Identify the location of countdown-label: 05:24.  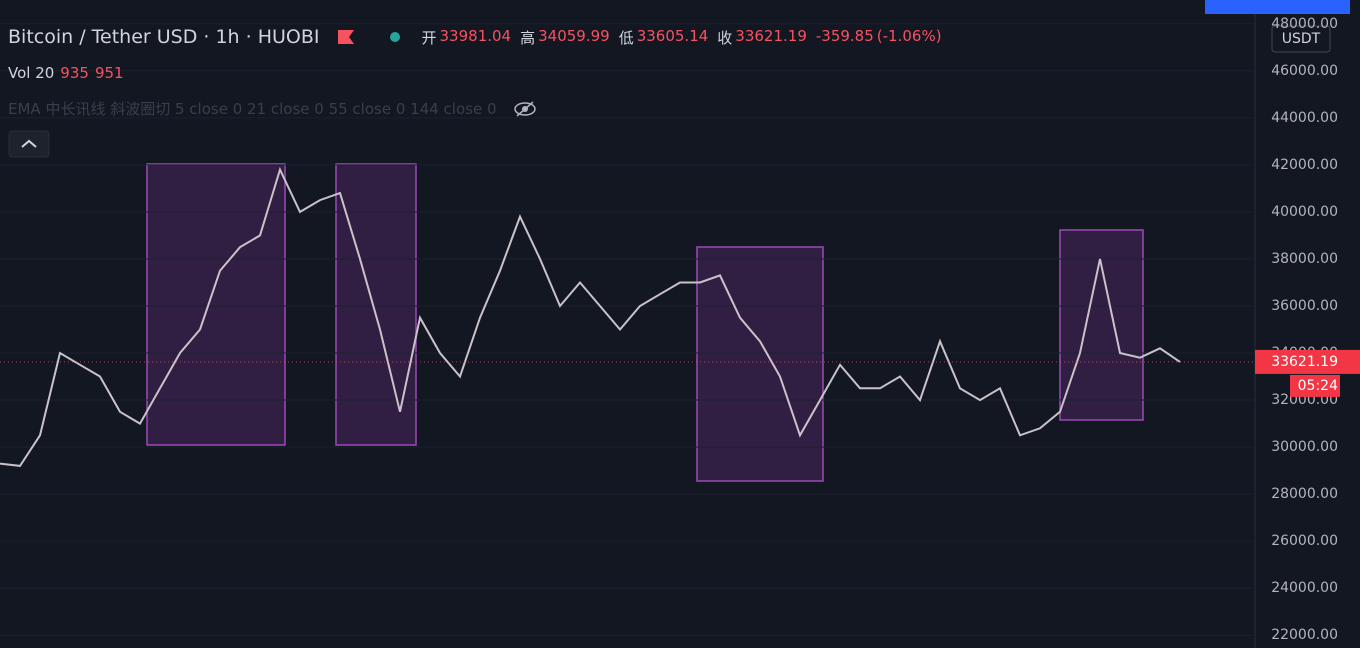
(1318, 386).